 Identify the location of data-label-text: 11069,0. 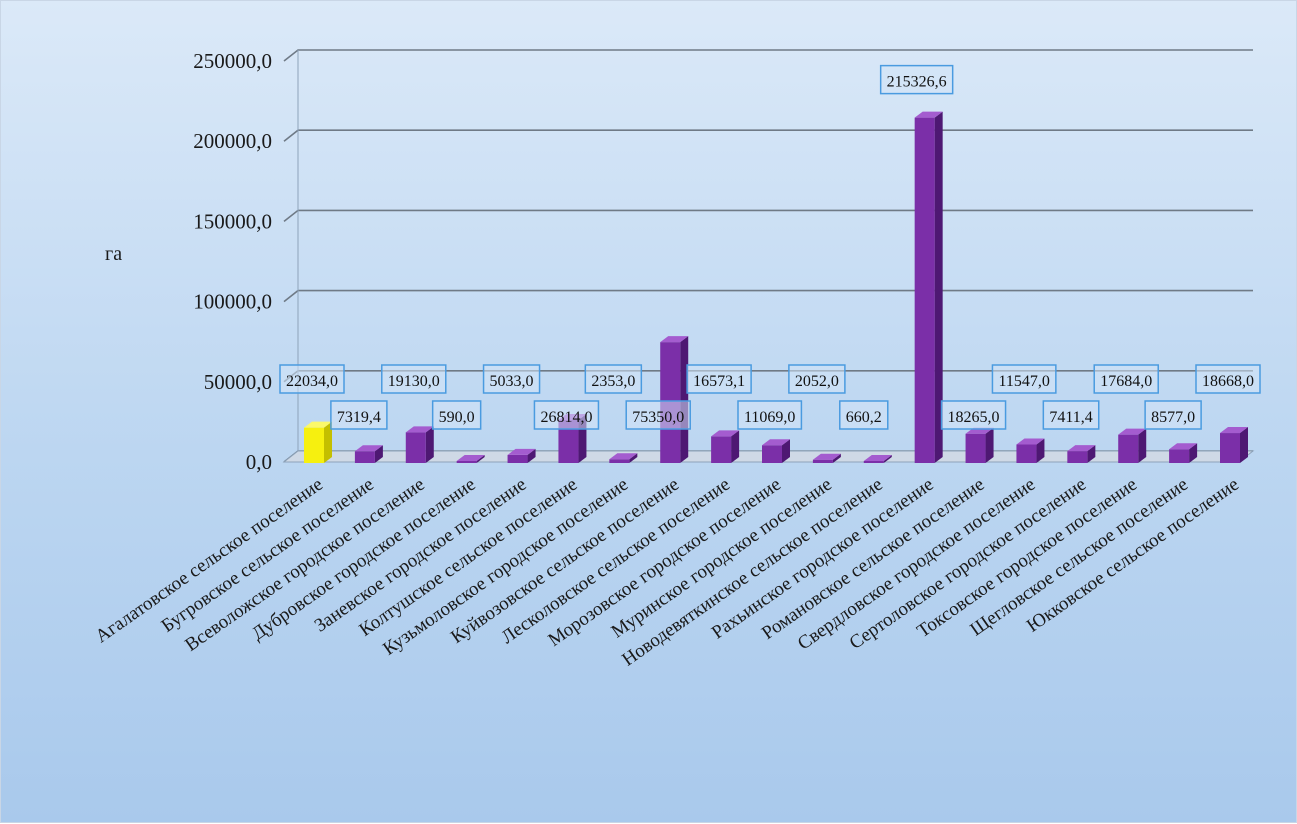
(769, 417).